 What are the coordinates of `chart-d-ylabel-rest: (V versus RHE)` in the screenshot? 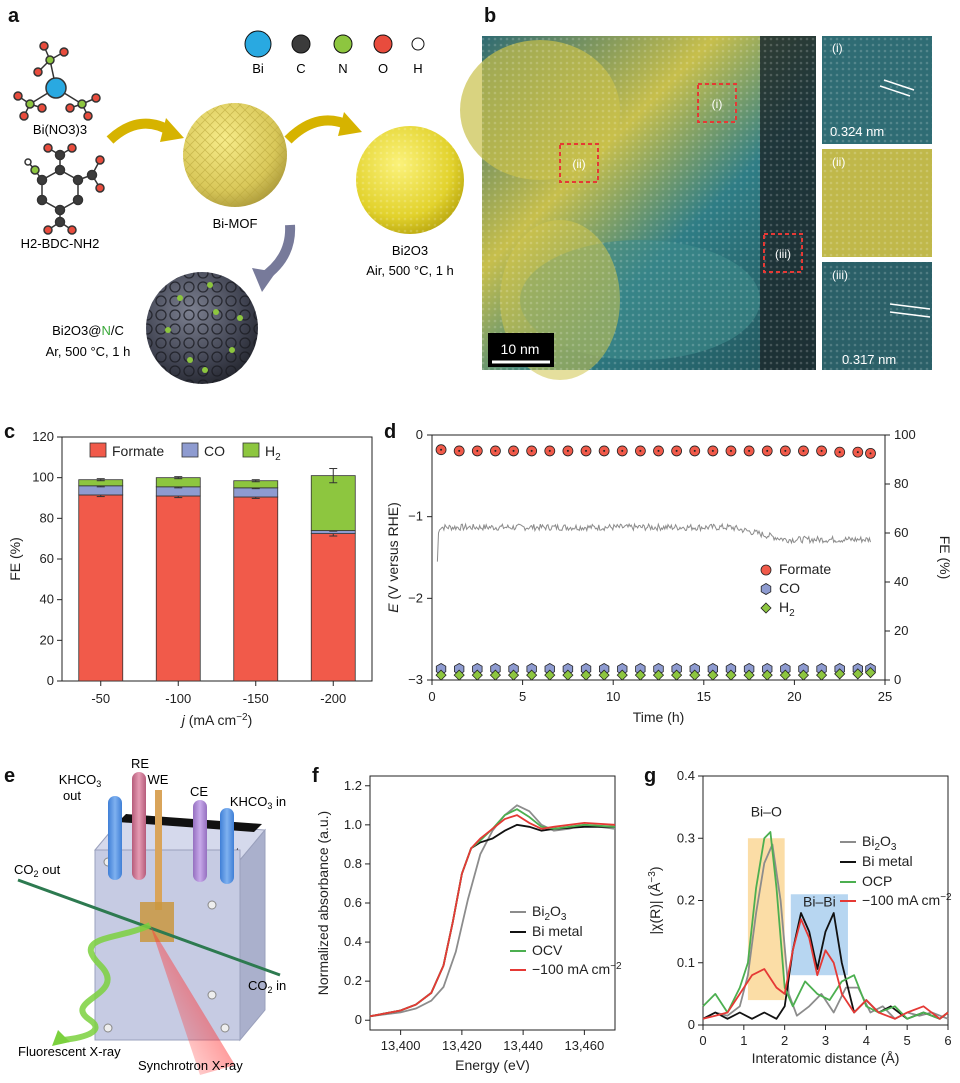 It's located at (393, 552).